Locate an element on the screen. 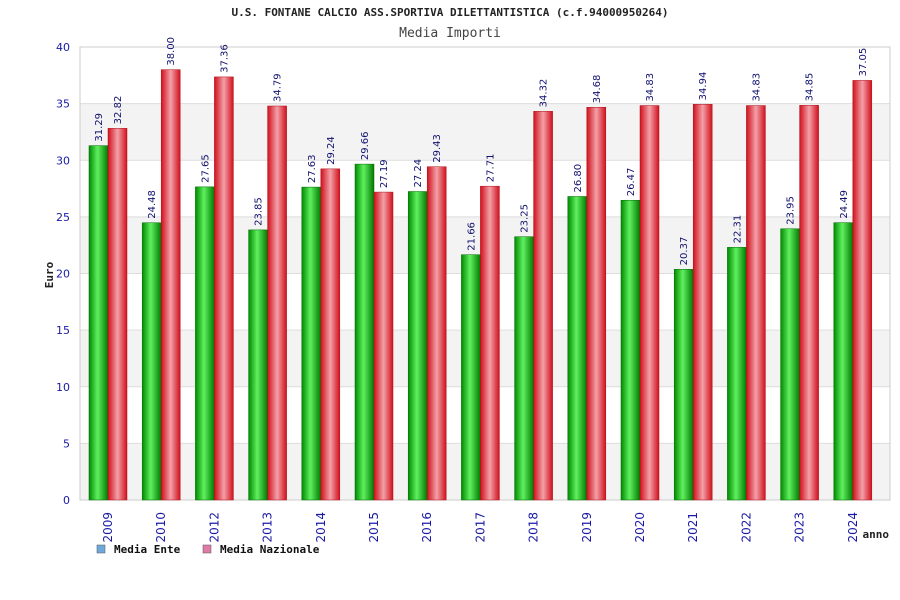 The image size is (900, 600). bar-media-ente-2013 is located at coordinates (258, 365).